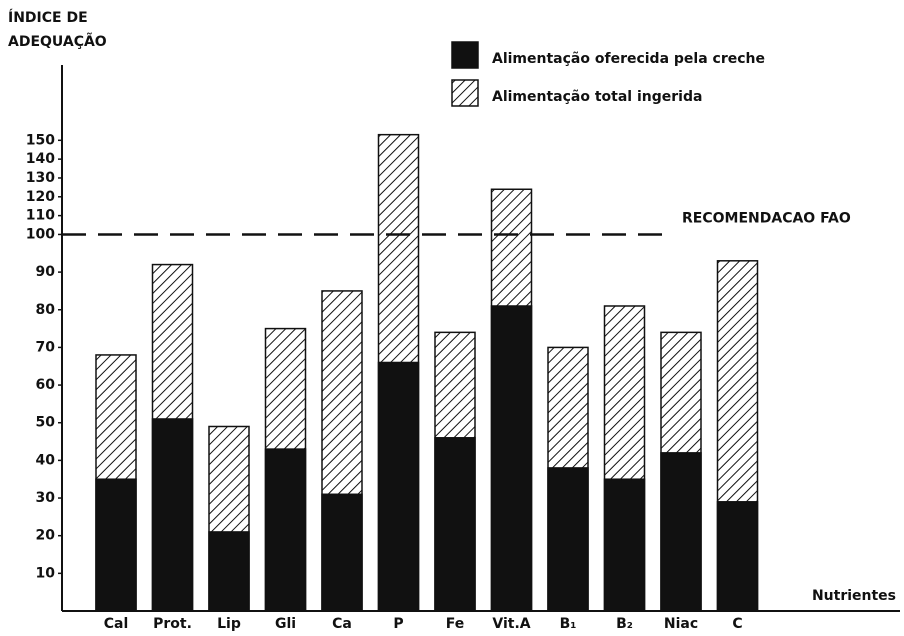 This screenshot has width=904, height=636. What do you see at coordinates (511, 624) in the screenshot?
I see `x-tick-label: Vit.A` at bounding box center [511, 624].